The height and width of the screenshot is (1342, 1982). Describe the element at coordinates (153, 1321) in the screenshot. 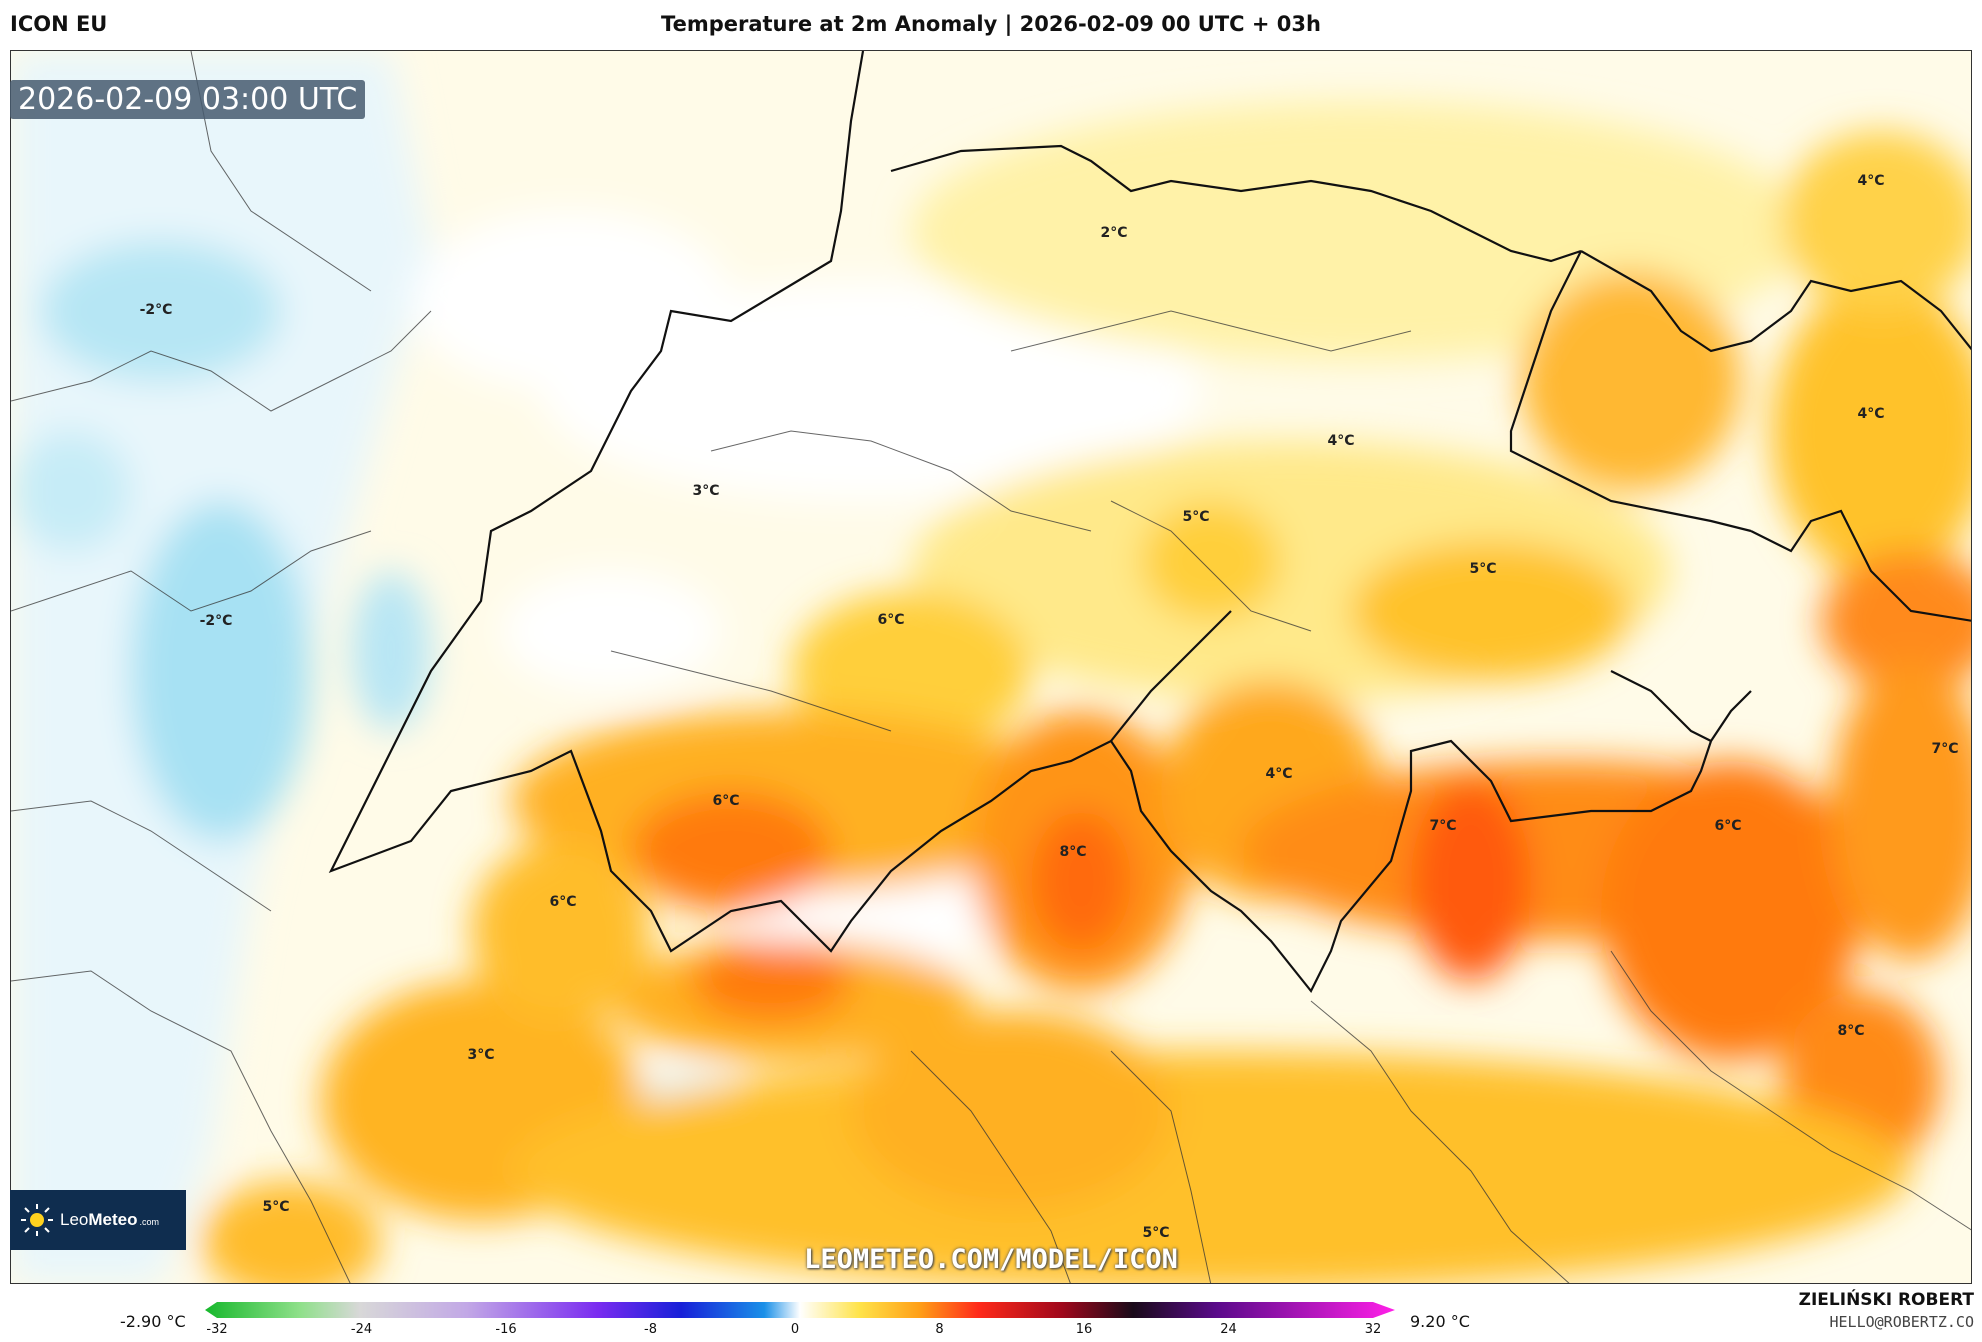

I see `colorbar-min-label: -2.90 °C` at that location.